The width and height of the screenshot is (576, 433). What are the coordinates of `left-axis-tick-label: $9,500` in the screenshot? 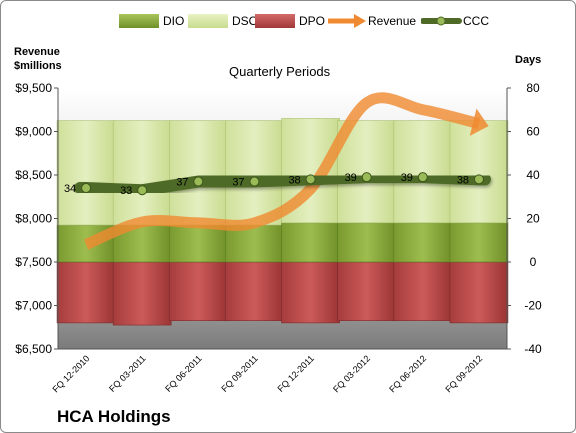 It's located at (33, 88).